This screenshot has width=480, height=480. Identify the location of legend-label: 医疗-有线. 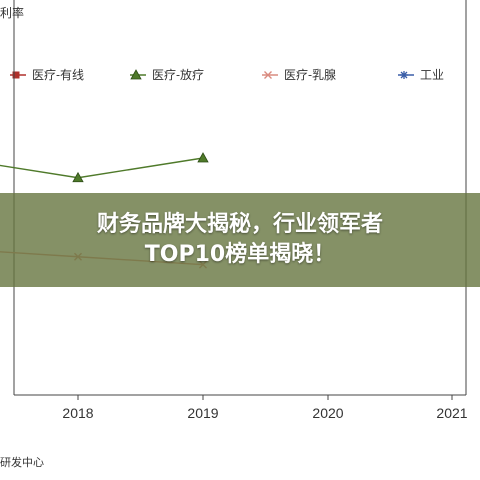
(58, 75).